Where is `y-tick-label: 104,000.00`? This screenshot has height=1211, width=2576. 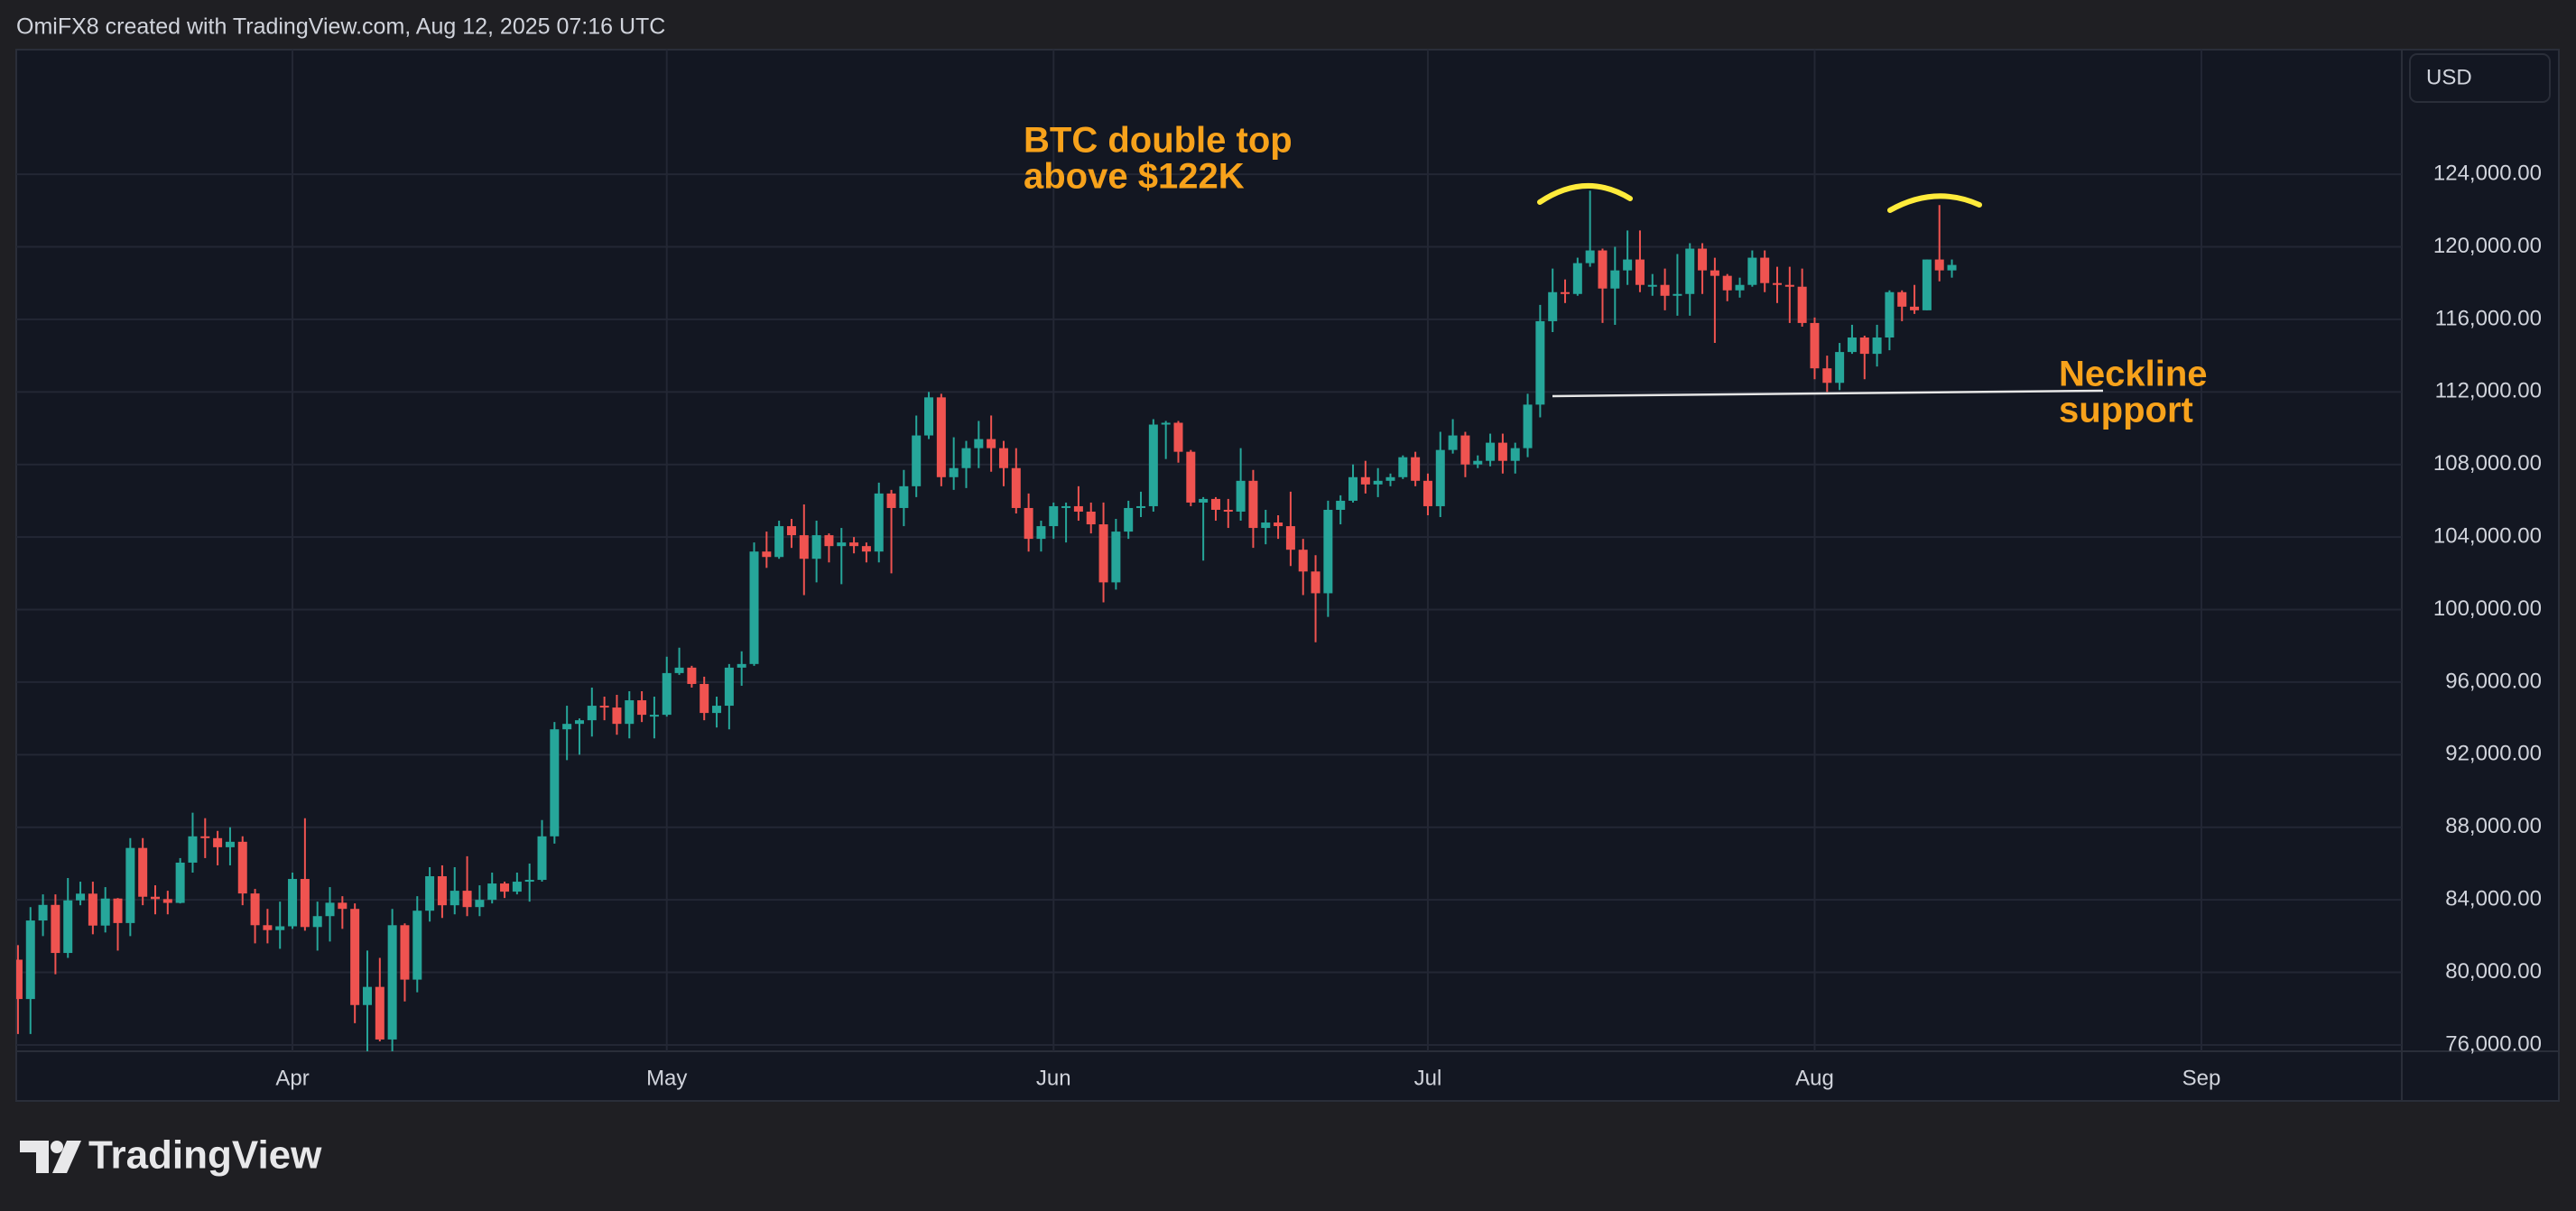 y-tick-label: 104,000.00 is located at coordinates (2487, 536).